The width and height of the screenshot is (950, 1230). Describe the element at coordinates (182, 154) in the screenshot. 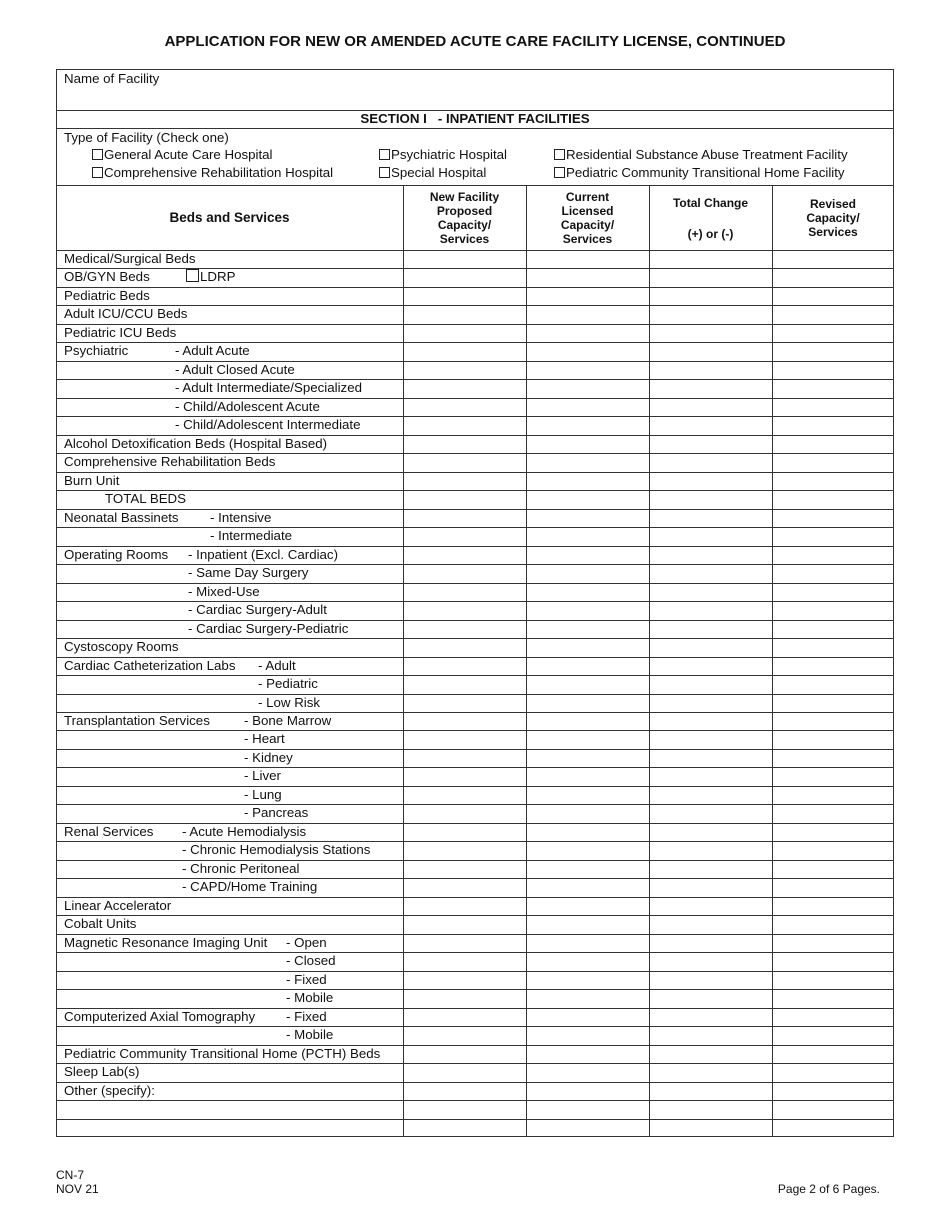

I see `option-general-acute: General Acute Care Hospital` at that location.